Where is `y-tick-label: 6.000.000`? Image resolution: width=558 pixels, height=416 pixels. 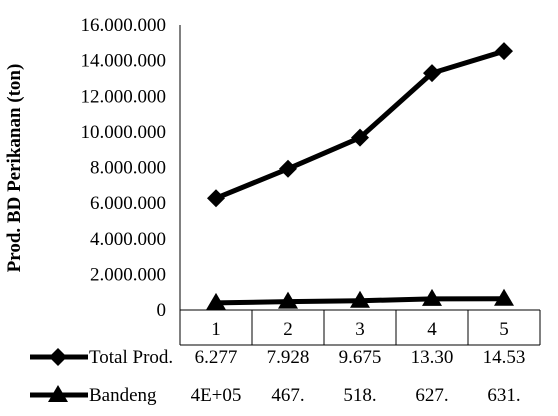 y-tick-label: 6.000.000 is located at coordinates (128, 203).